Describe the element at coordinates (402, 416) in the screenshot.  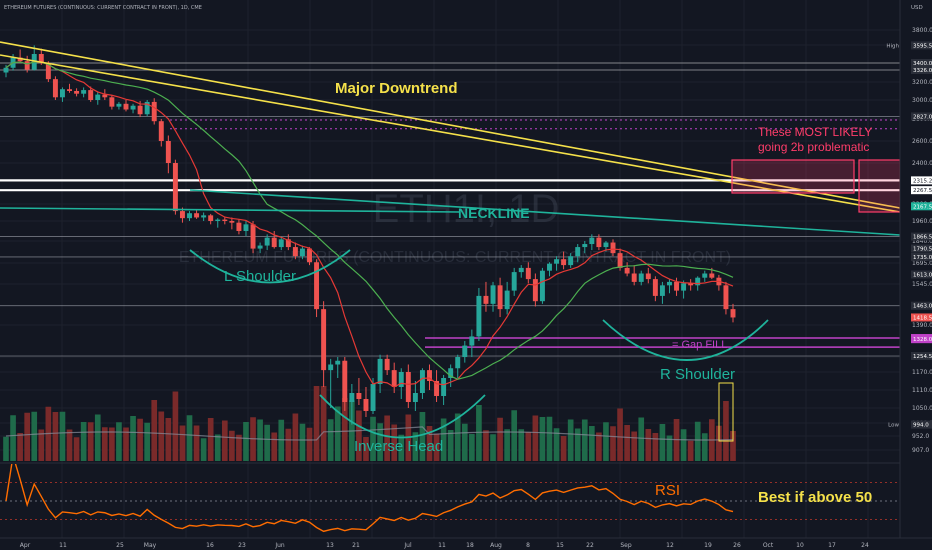
I see `inverse-head-arc` at that location.